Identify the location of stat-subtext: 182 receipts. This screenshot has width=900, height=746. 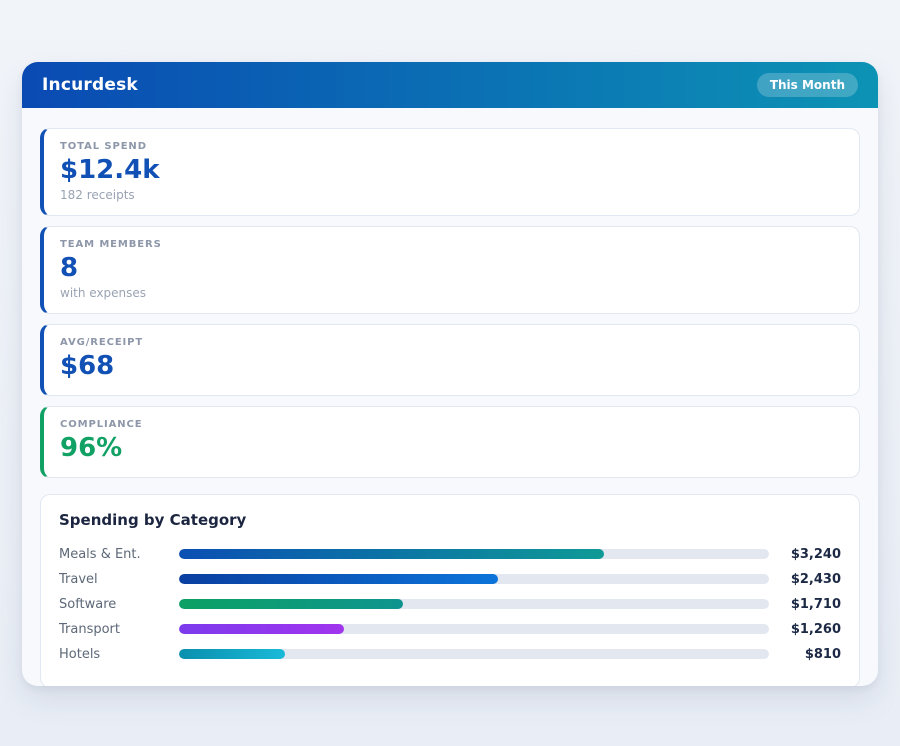
(97, 194).